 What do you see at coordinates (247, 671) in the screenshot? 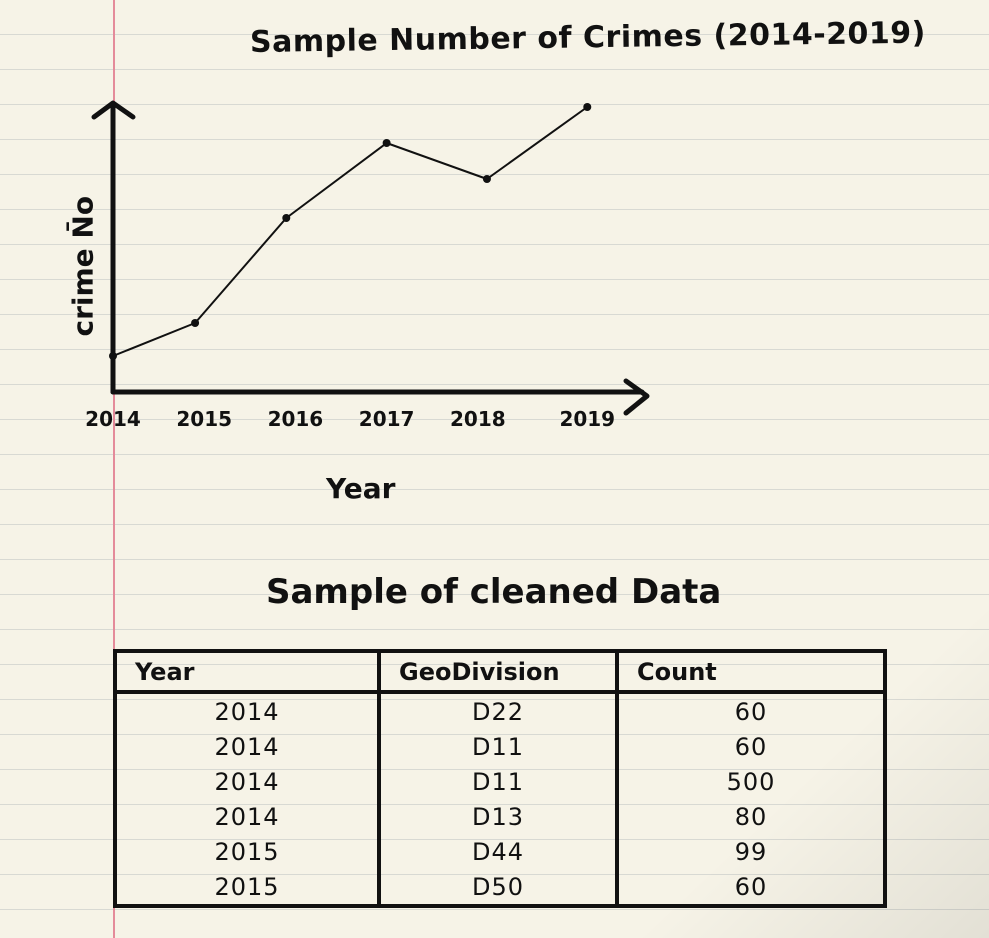
I see `table-header-year: Year` at bounding box center [247, 671].